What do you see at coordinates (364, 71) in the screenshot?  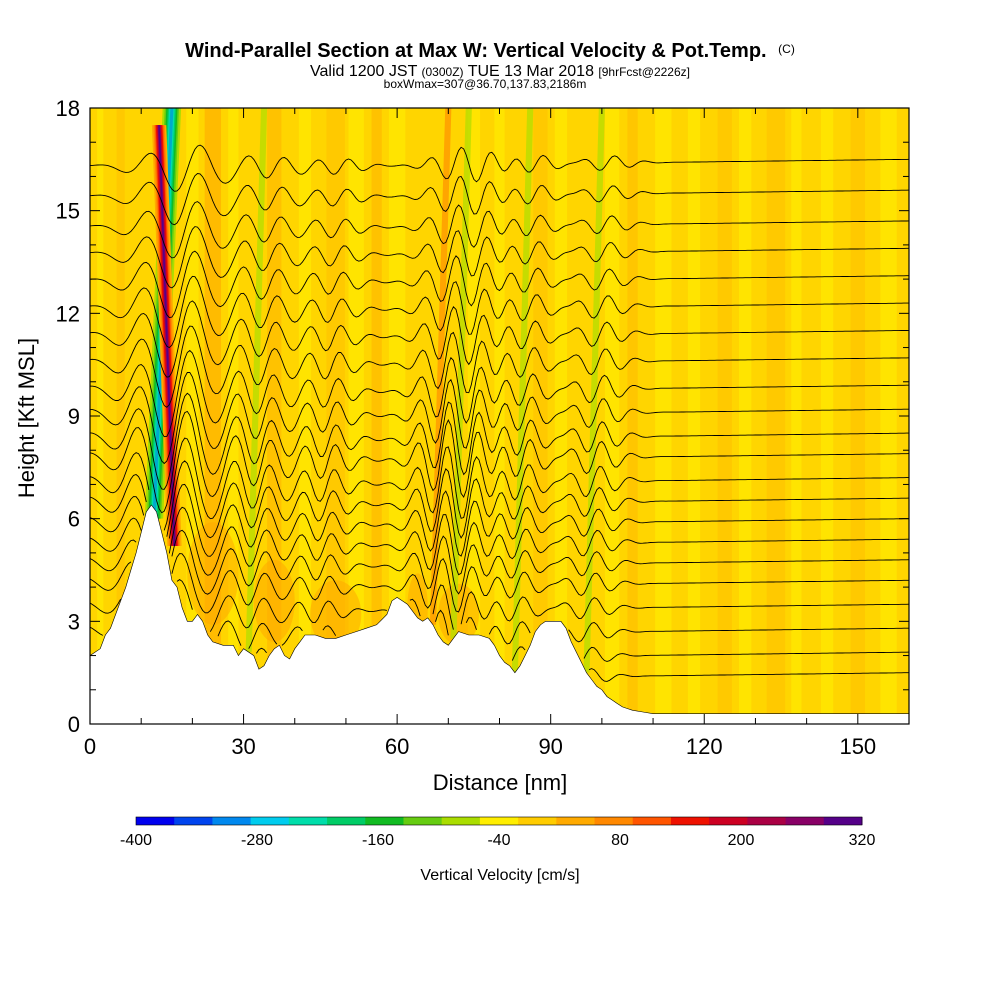 I see `subtitle-valid: Valid 1200 JST` at bounding box center [364, 71].